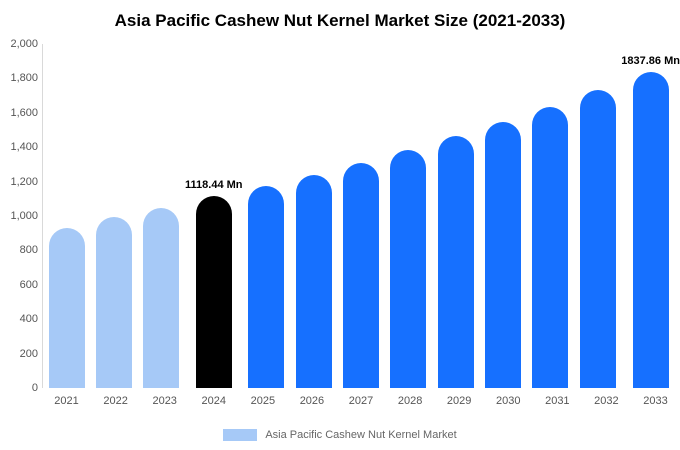 Image resolution: width=680 pixels, height=450 pixels. What do you see at coordinates (24, 181) in the screenshot?
I see `y-tick-label: 1,200` at bounding box center [24, 181].